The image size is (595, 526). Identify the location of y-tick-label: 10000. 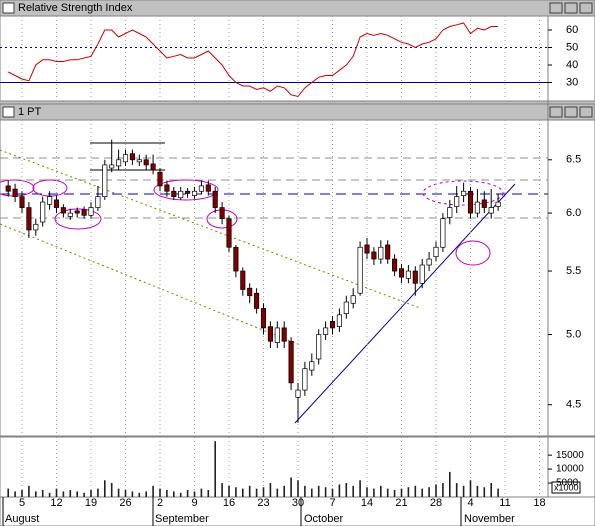
(570, 469).